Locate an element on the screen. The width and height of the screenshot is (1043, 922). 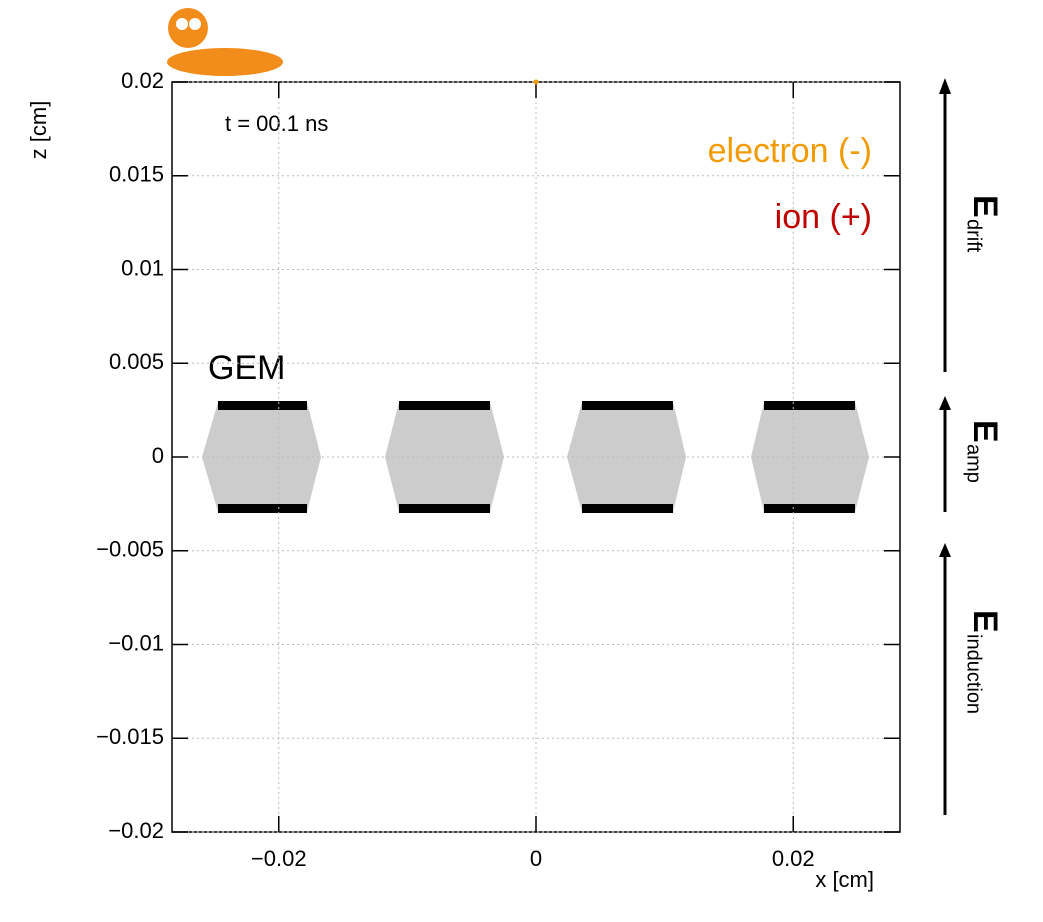
y-tick-label: 0 is located at coordinates (158, 455).